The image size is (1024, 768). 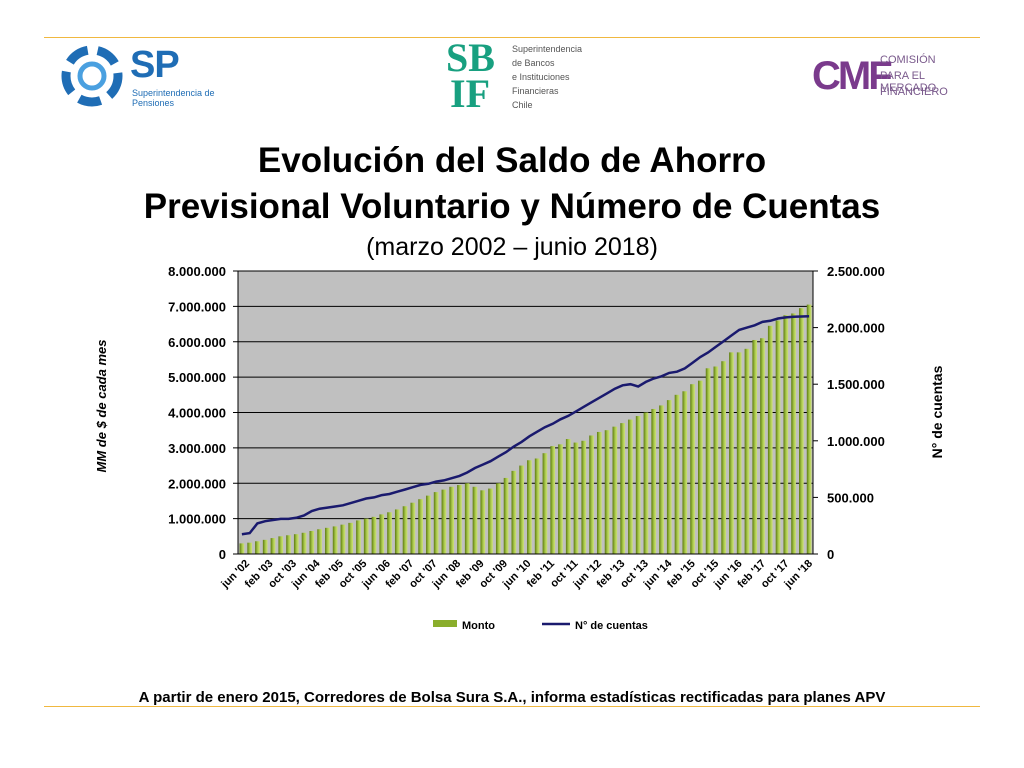 What do you see at coordinates (478, 626) in the screenshot?
I see `legend-label-monto: Monto` at bounding box center [478, 626].